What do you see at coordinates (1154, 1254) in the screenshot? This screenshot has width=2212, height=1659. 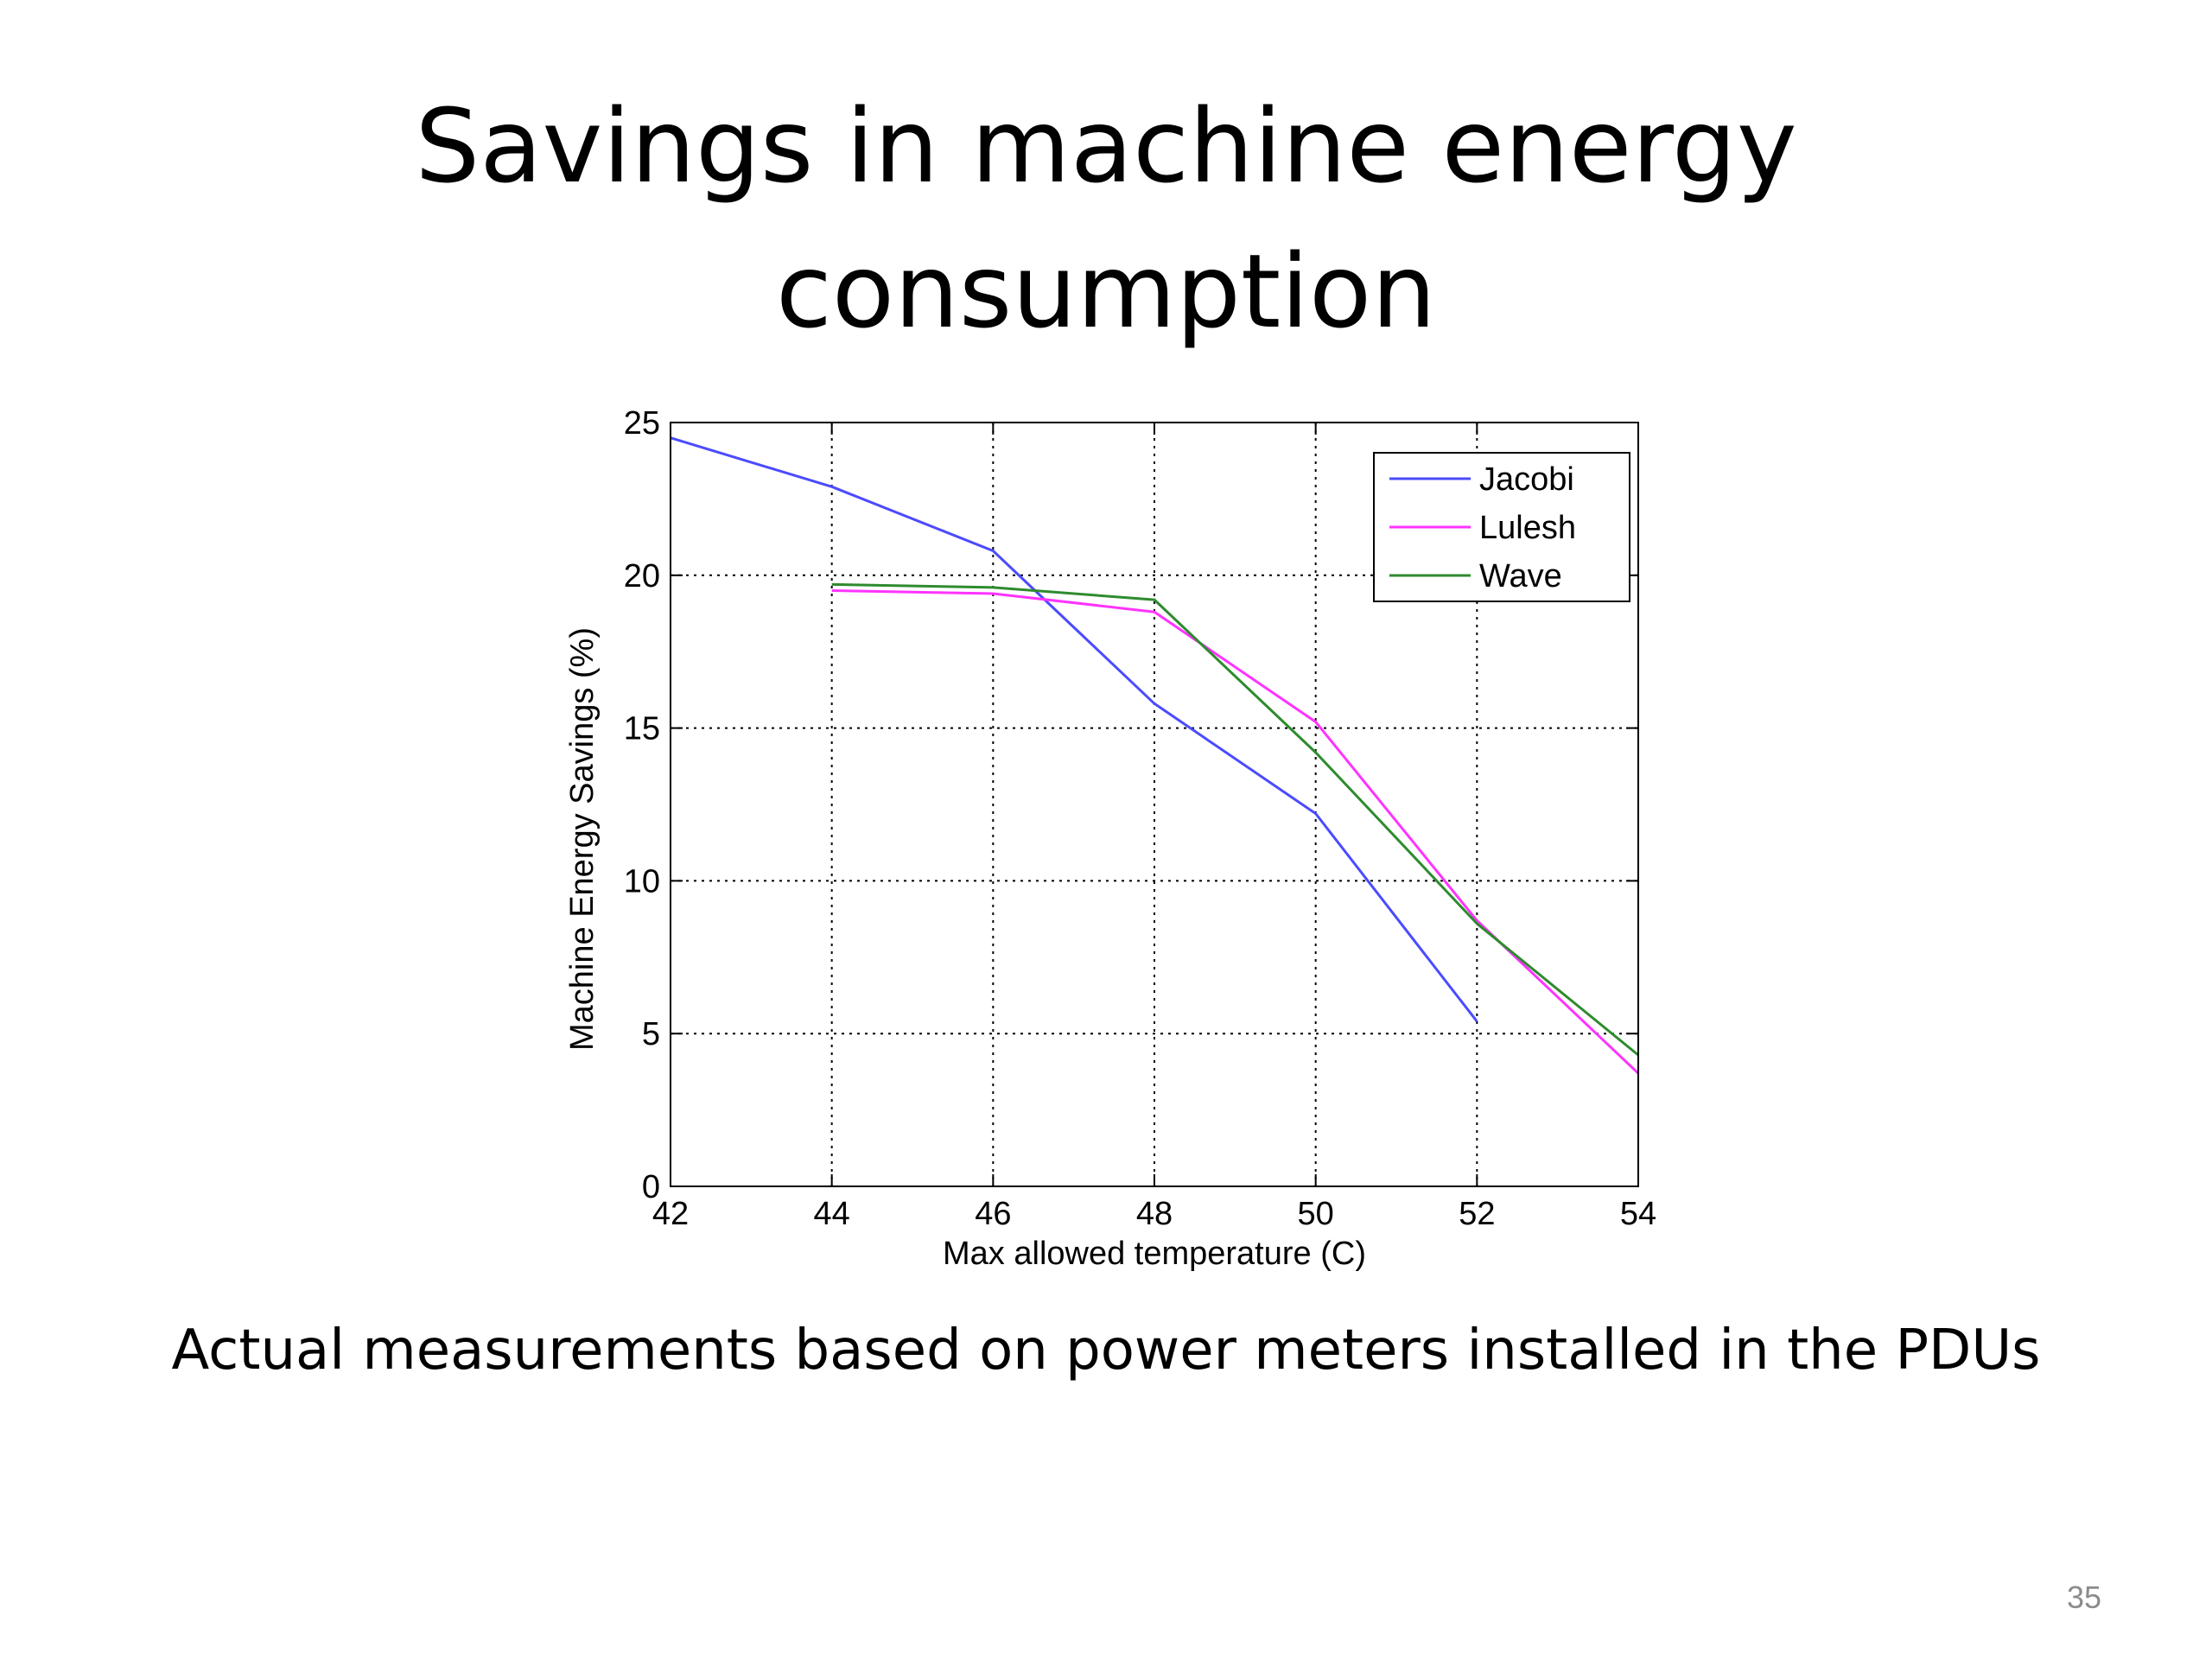 I see `x-axis-label: Max allowed temperature (C)` at bounding box center [1154, 1254].